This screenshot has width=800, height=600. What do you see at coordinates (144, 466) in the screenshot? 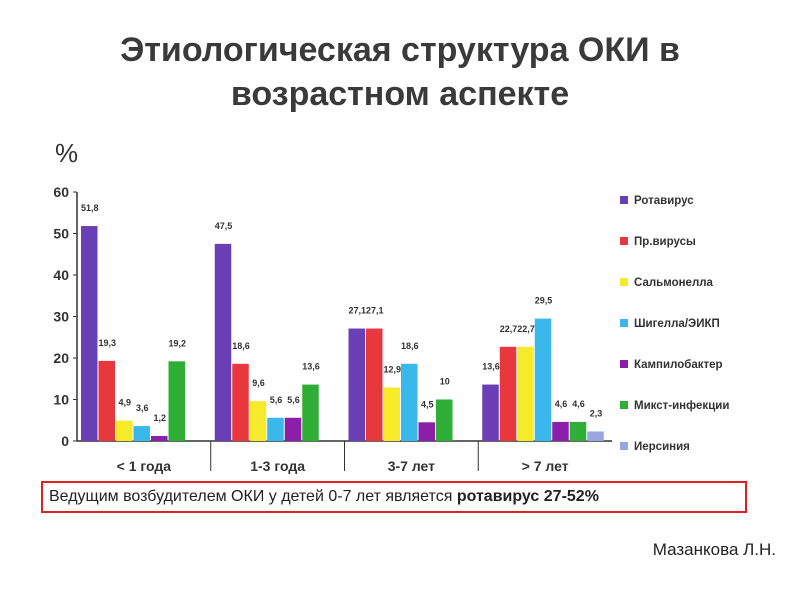
I see `x-tick-label: < 1 года` at bounding box center [144, 466].